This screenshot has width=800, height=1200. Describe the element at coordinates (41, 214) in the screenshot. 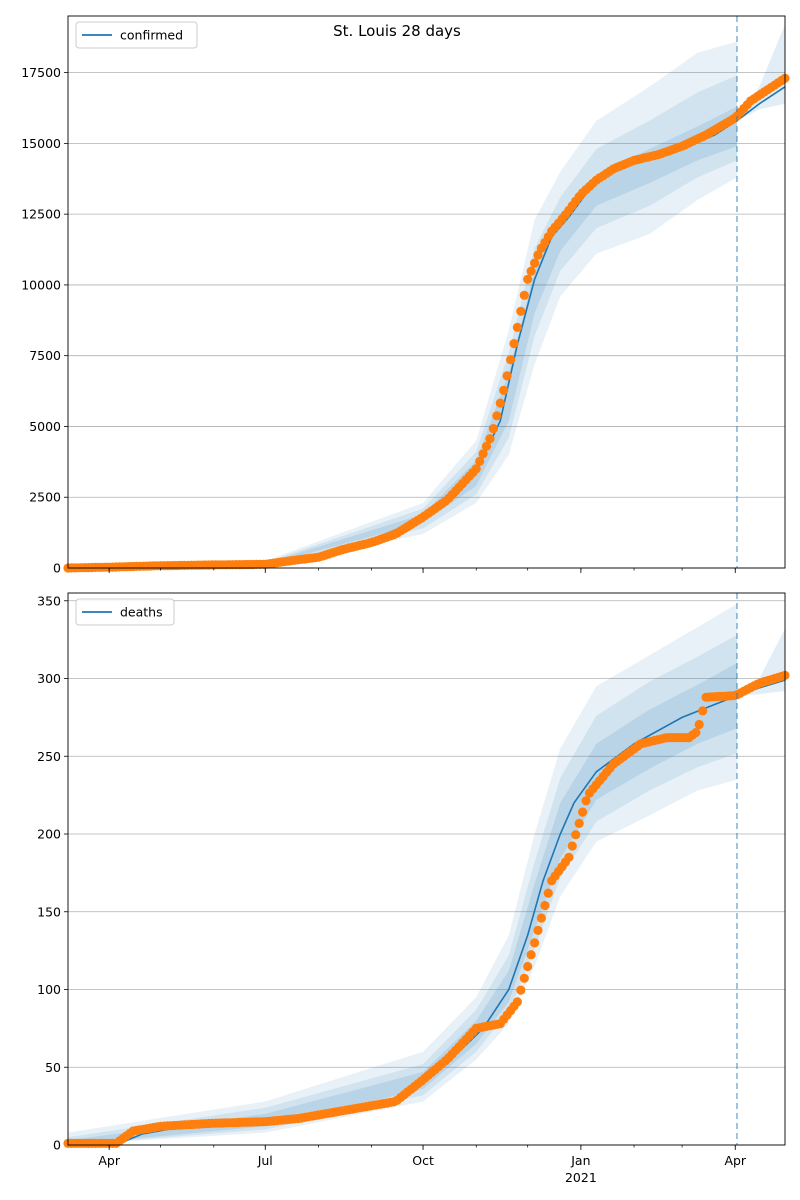

I see `y-tick-label: 12500` at that location.